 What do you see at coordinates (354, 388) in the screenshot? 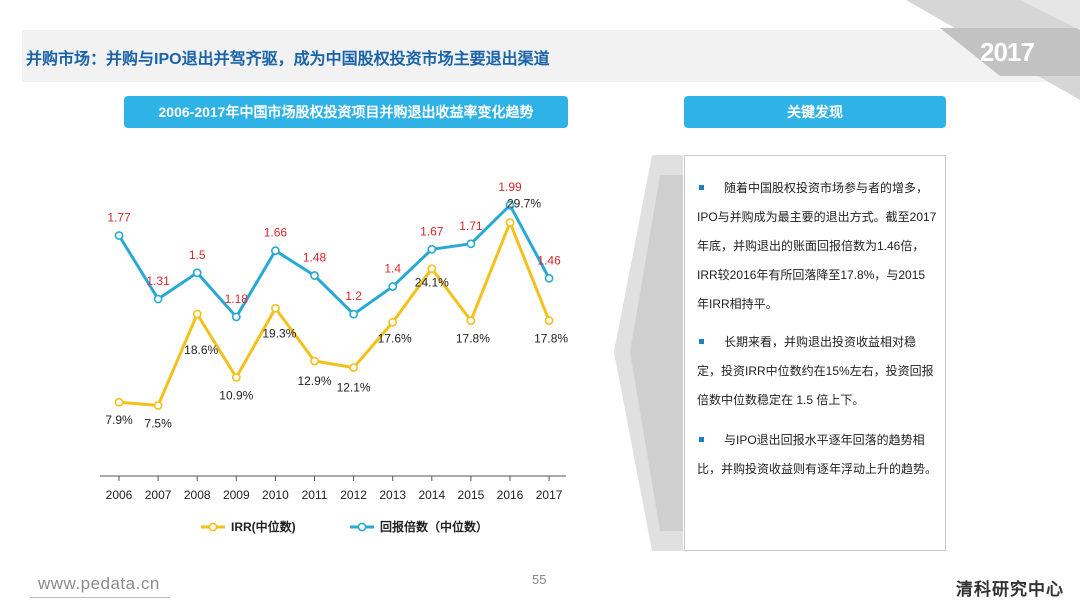
I see `irr-data-label: 12.1%` at bounding box center [354, 388].